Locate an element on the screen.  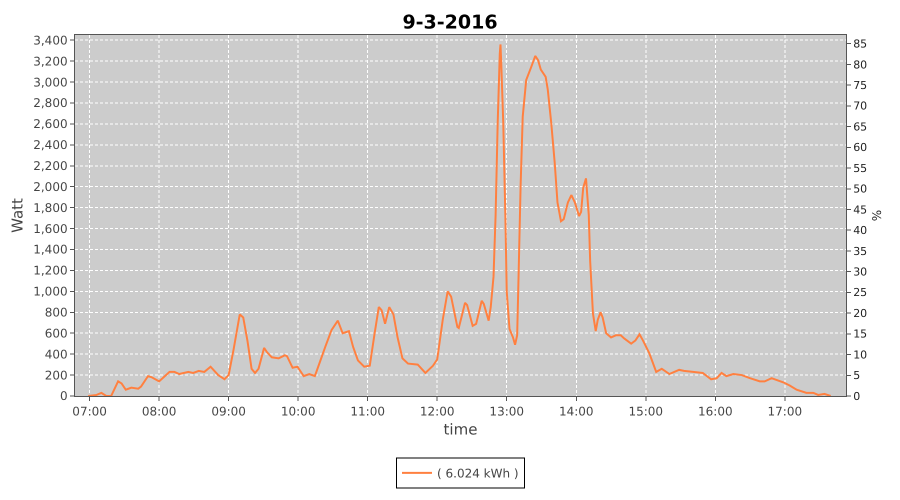
y2-tick-label: 55 is located at coordinates (860, 168).